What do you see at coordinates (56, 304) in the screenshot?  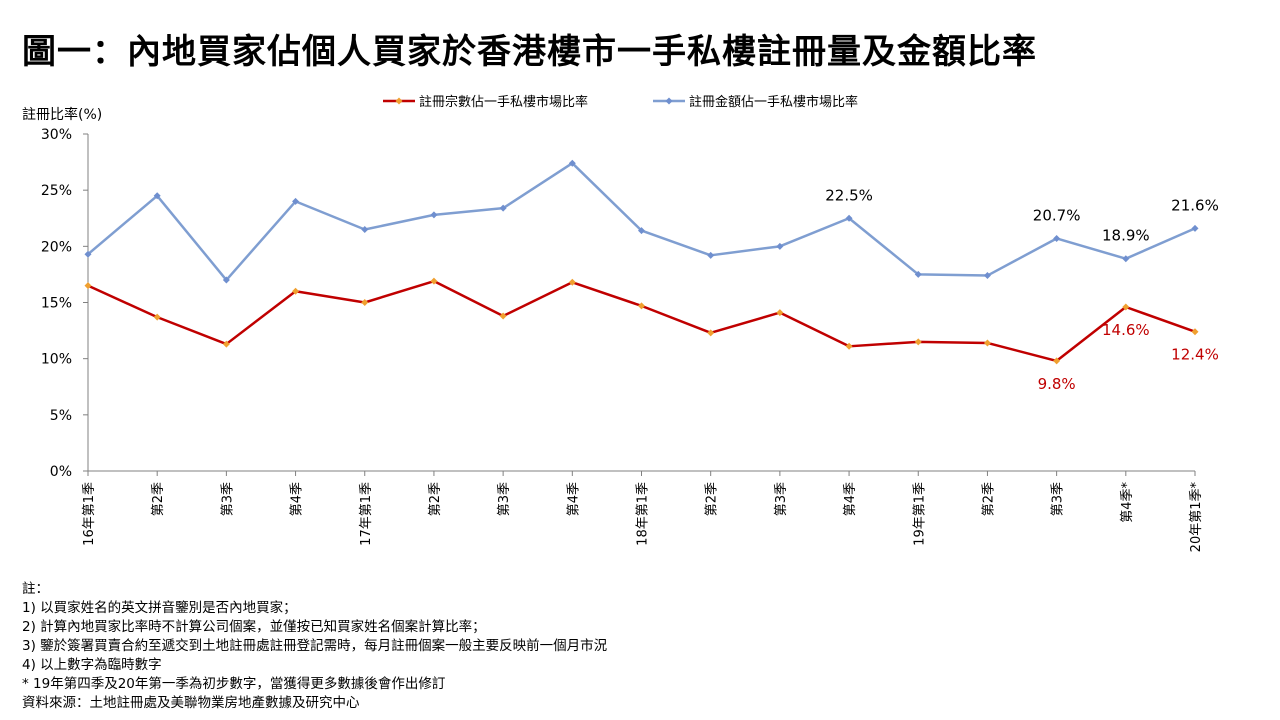 I see `y-tick-label: 15%` at bounding box center [56, 304].